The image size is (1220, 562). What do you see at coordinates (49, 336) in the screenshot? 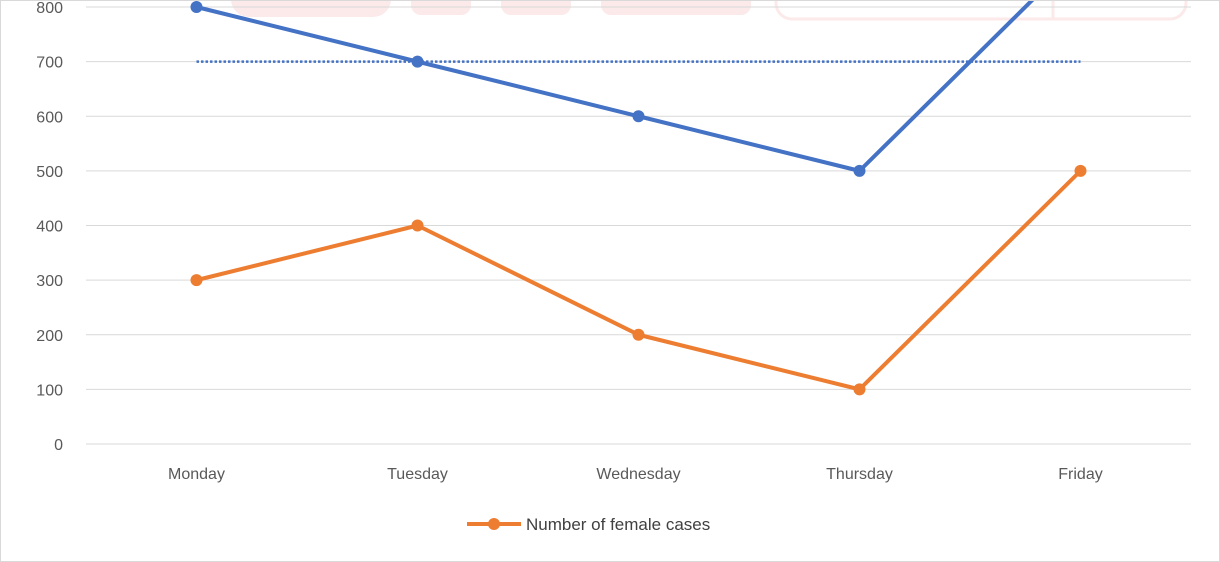
I see `y-tick-label: 200` at bounding box center [49, 336].